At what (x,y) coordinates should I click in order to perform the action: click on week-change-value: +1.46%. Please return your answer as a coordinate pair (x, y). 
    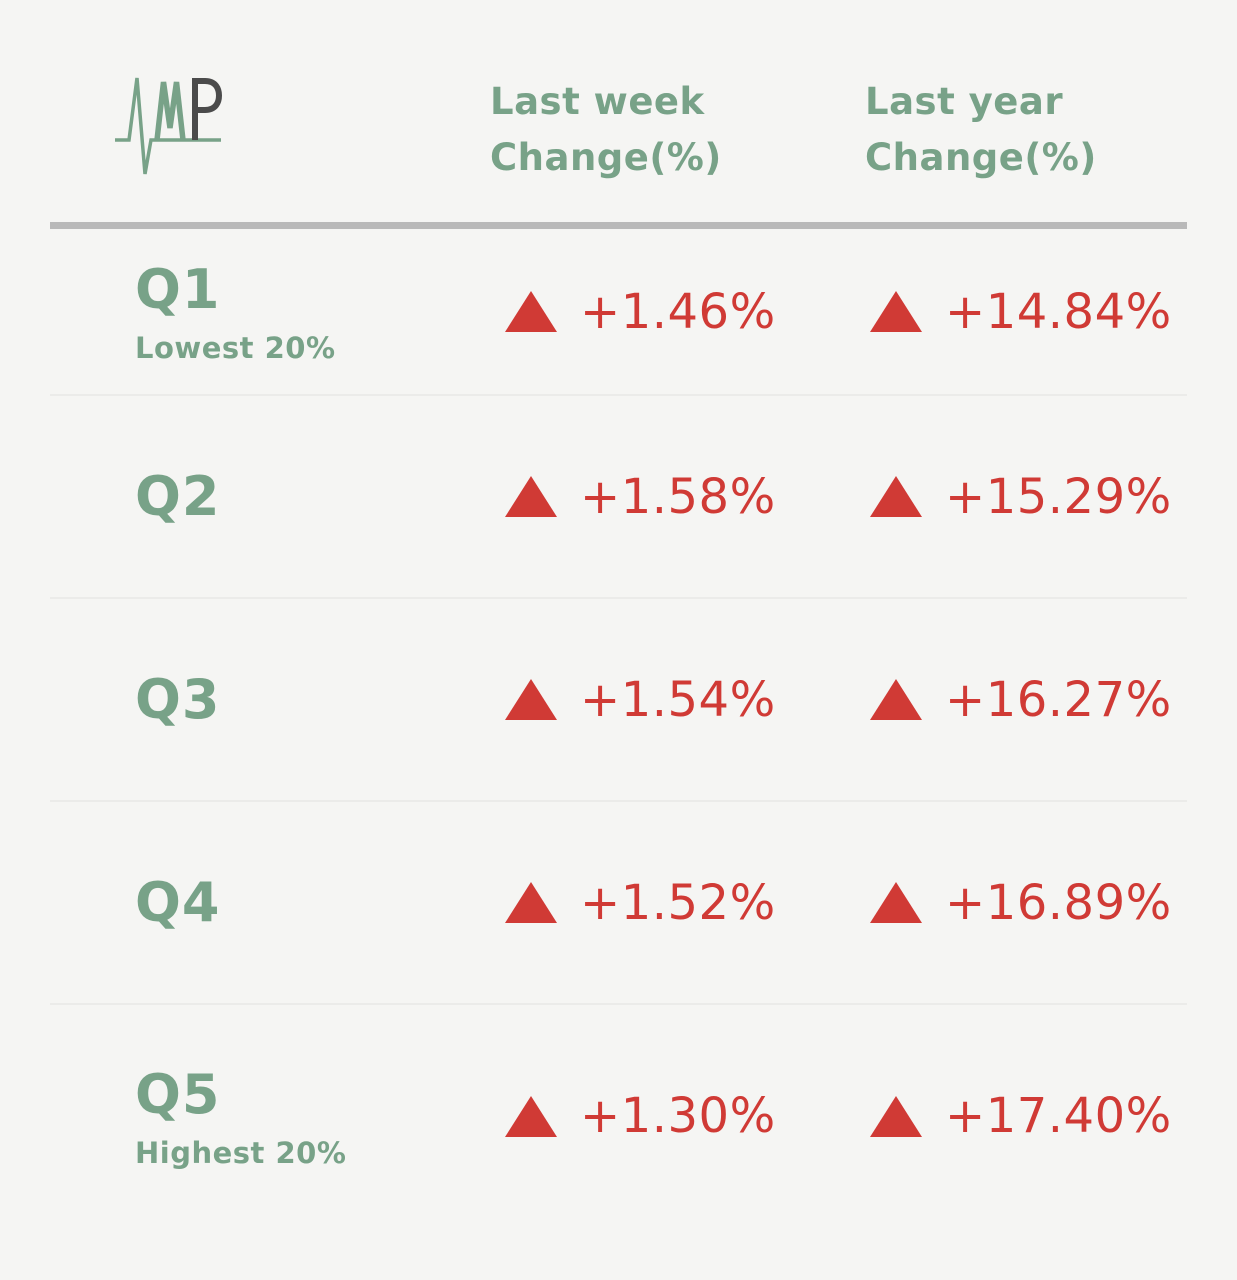
    Looking at the image, I should click on (678, 311).